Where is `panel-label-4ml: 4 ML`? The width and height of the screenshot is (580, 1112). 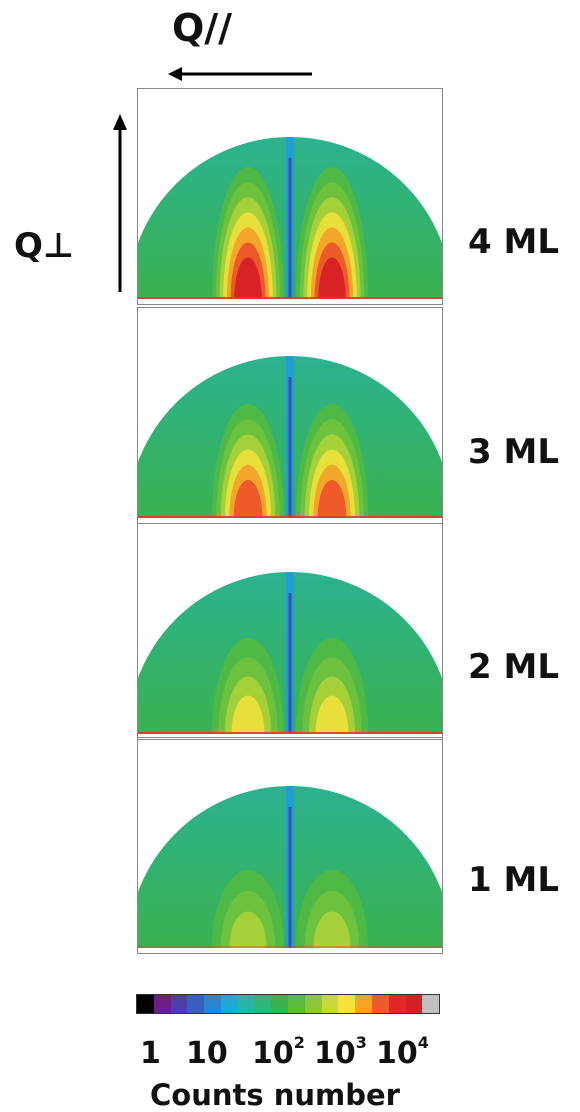
panel-label-4ml: 4 ML is located at coordinates (513, 242).